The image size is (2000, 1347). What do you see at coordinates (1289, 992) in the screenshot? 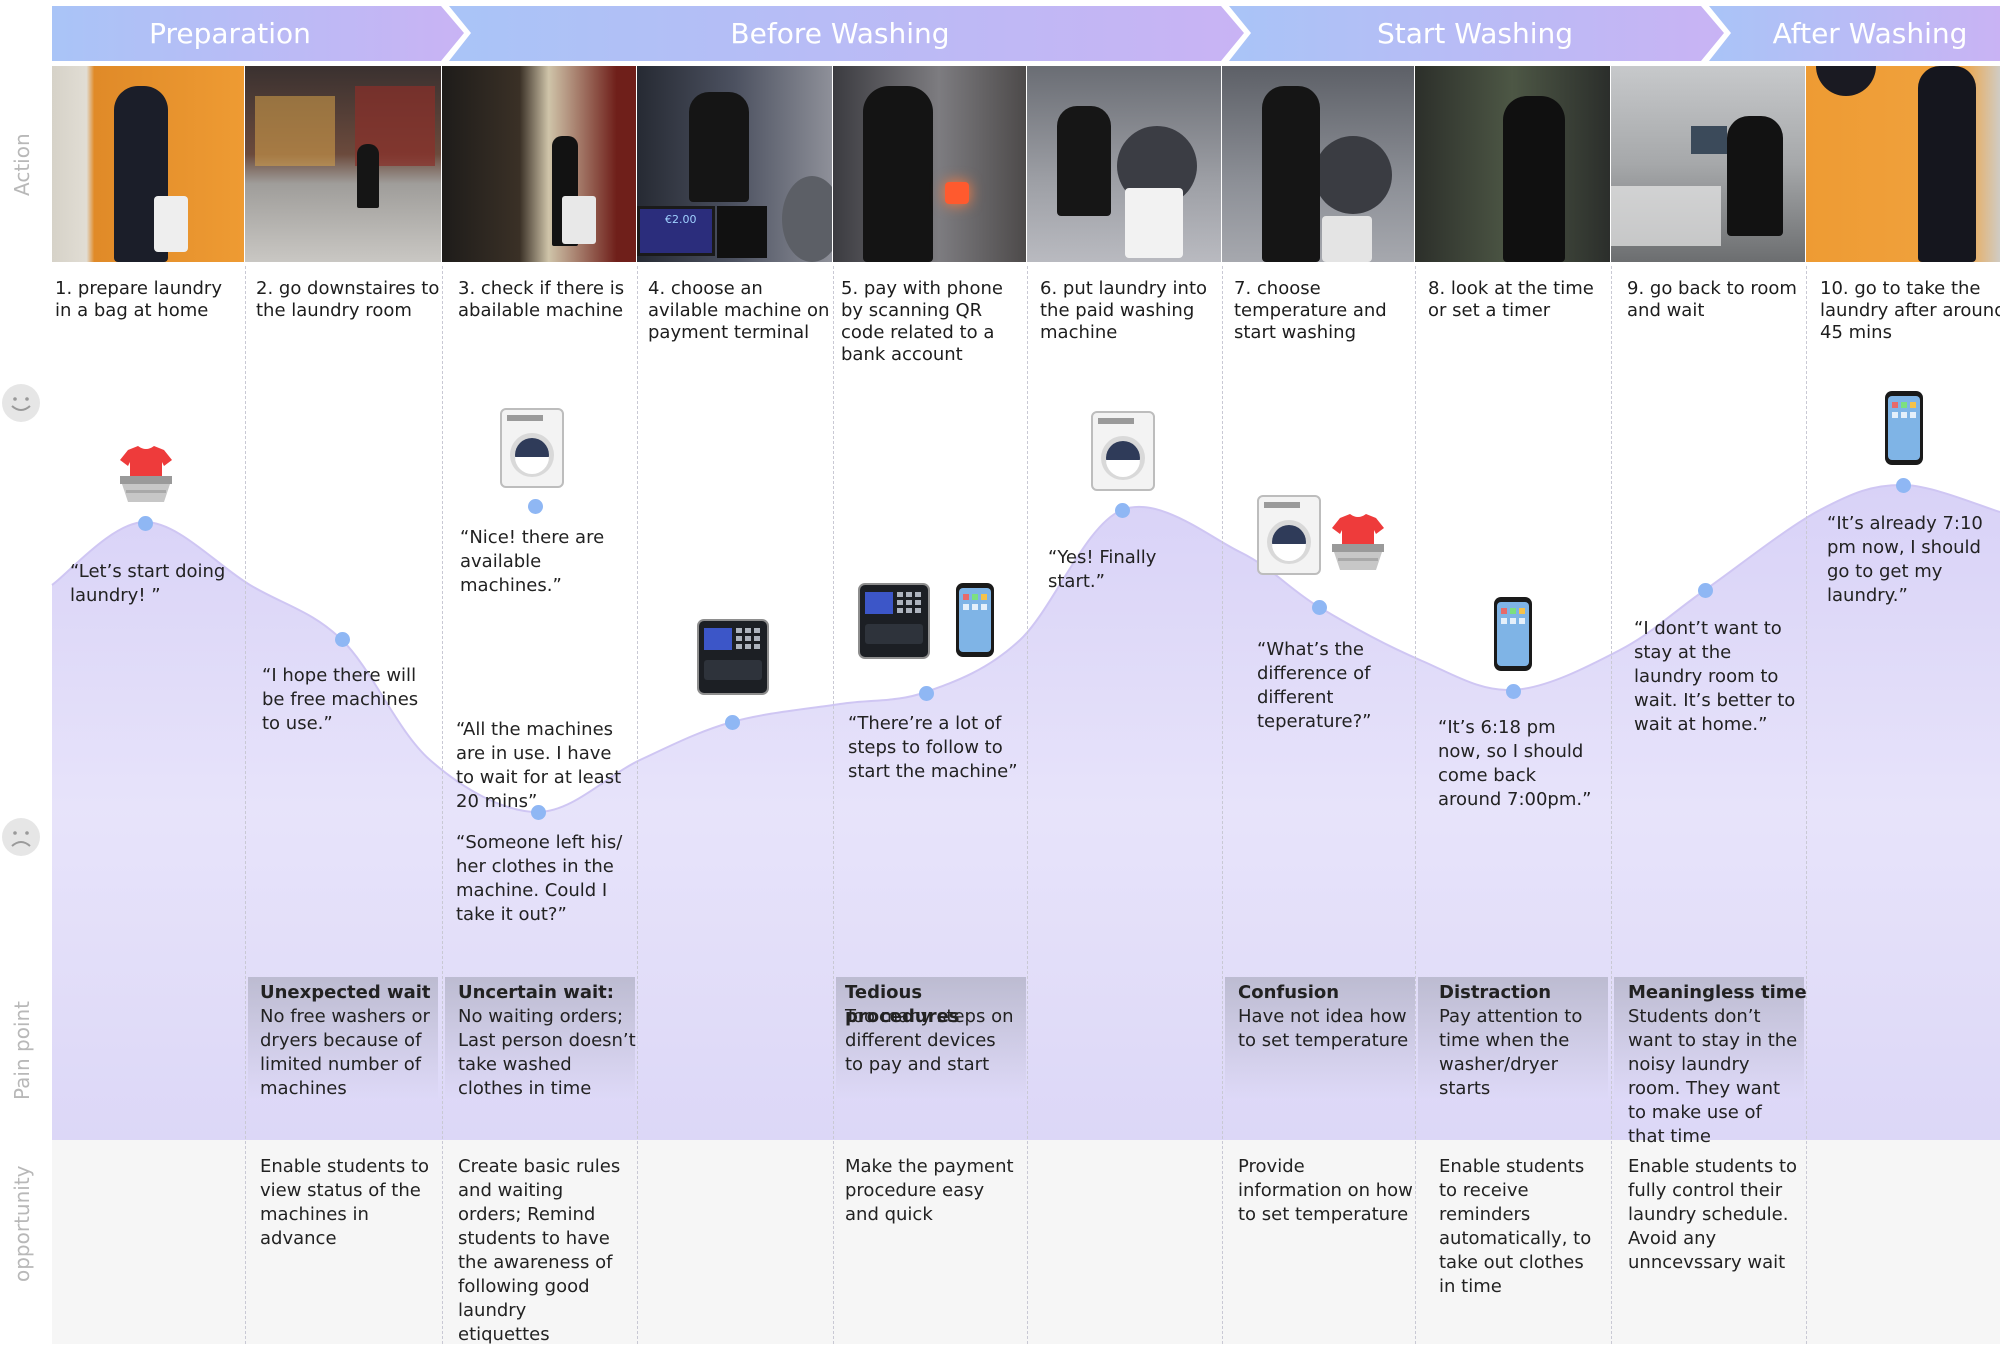
I see `pain-point-title: Confusion` at bounding box center [1289, 992].